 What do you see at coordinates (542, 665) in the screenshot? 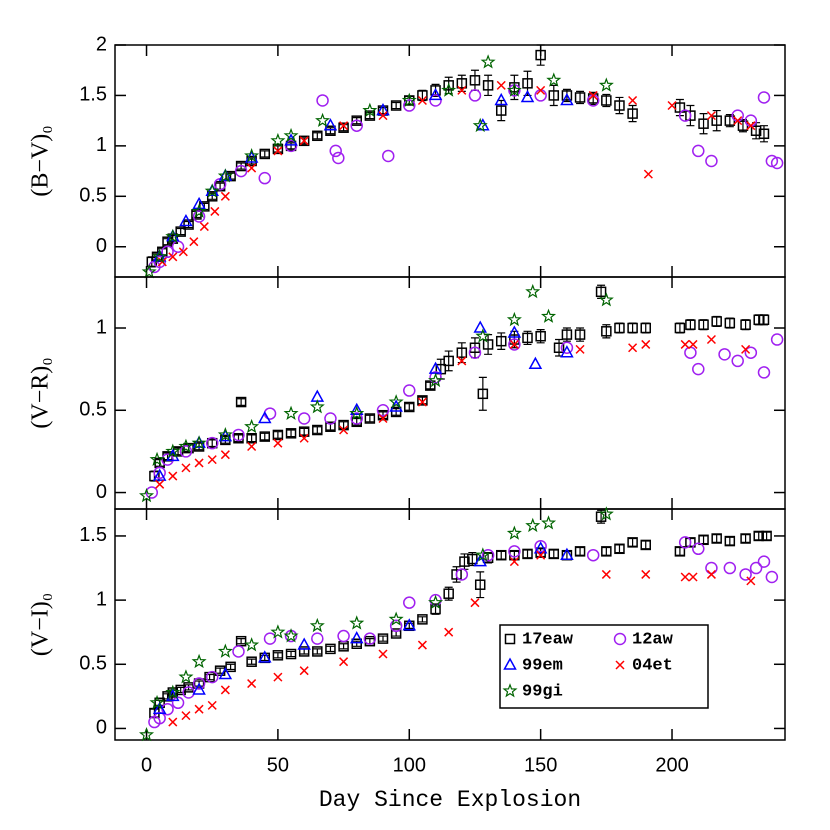
I see `legend-label: 99em` at bounding box center [542, 665].